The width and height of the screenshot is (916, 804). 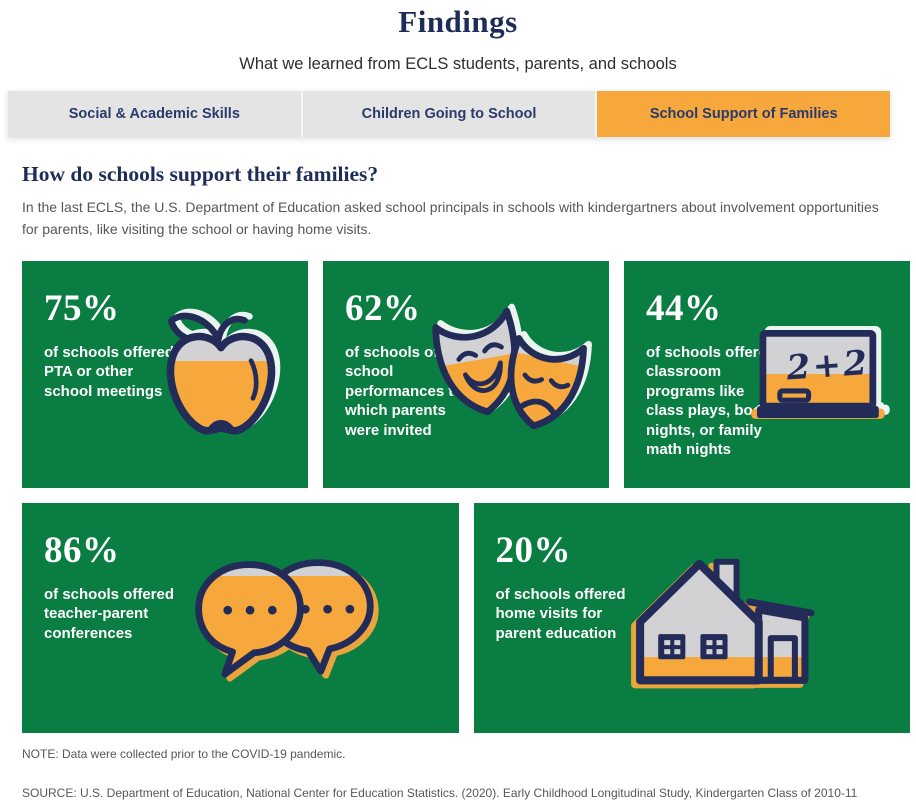 I want to click on tab-school-support-of-families: School Support of Families, so click(x=744, y=114).